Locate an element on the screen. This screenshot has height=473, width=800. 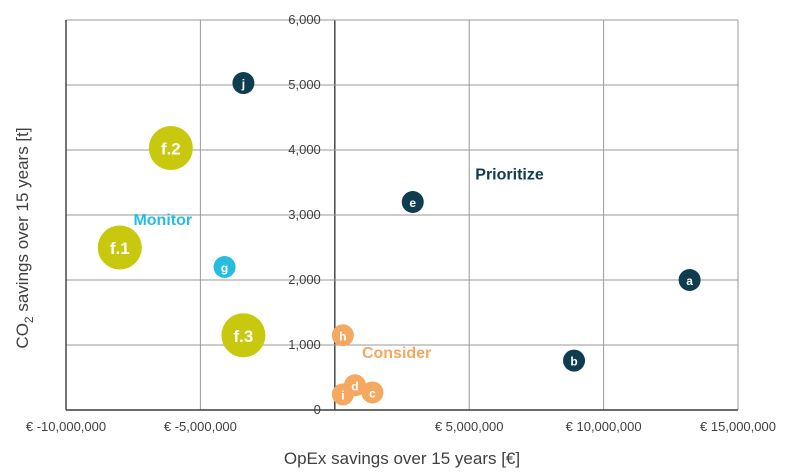
x-tick-label: € 15,000,000 is located at coordinates (738, 426).